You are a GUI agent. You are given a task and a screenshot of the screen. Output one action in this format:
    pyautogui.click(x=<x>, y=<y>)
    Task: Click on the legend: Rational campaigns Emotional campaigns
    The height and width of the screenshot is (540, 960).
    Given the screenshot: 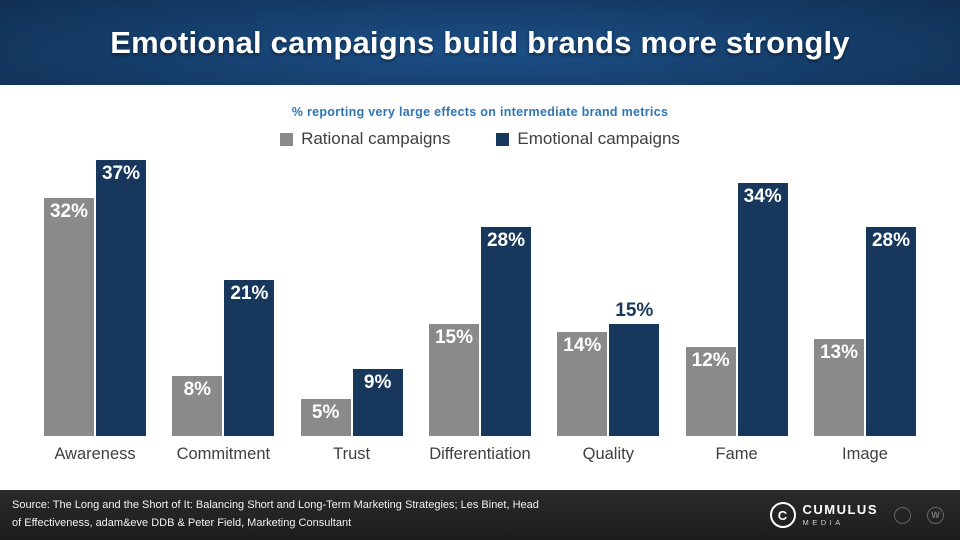 What is the action you would take?
    pyautogui.click(x=480, y=139)
    